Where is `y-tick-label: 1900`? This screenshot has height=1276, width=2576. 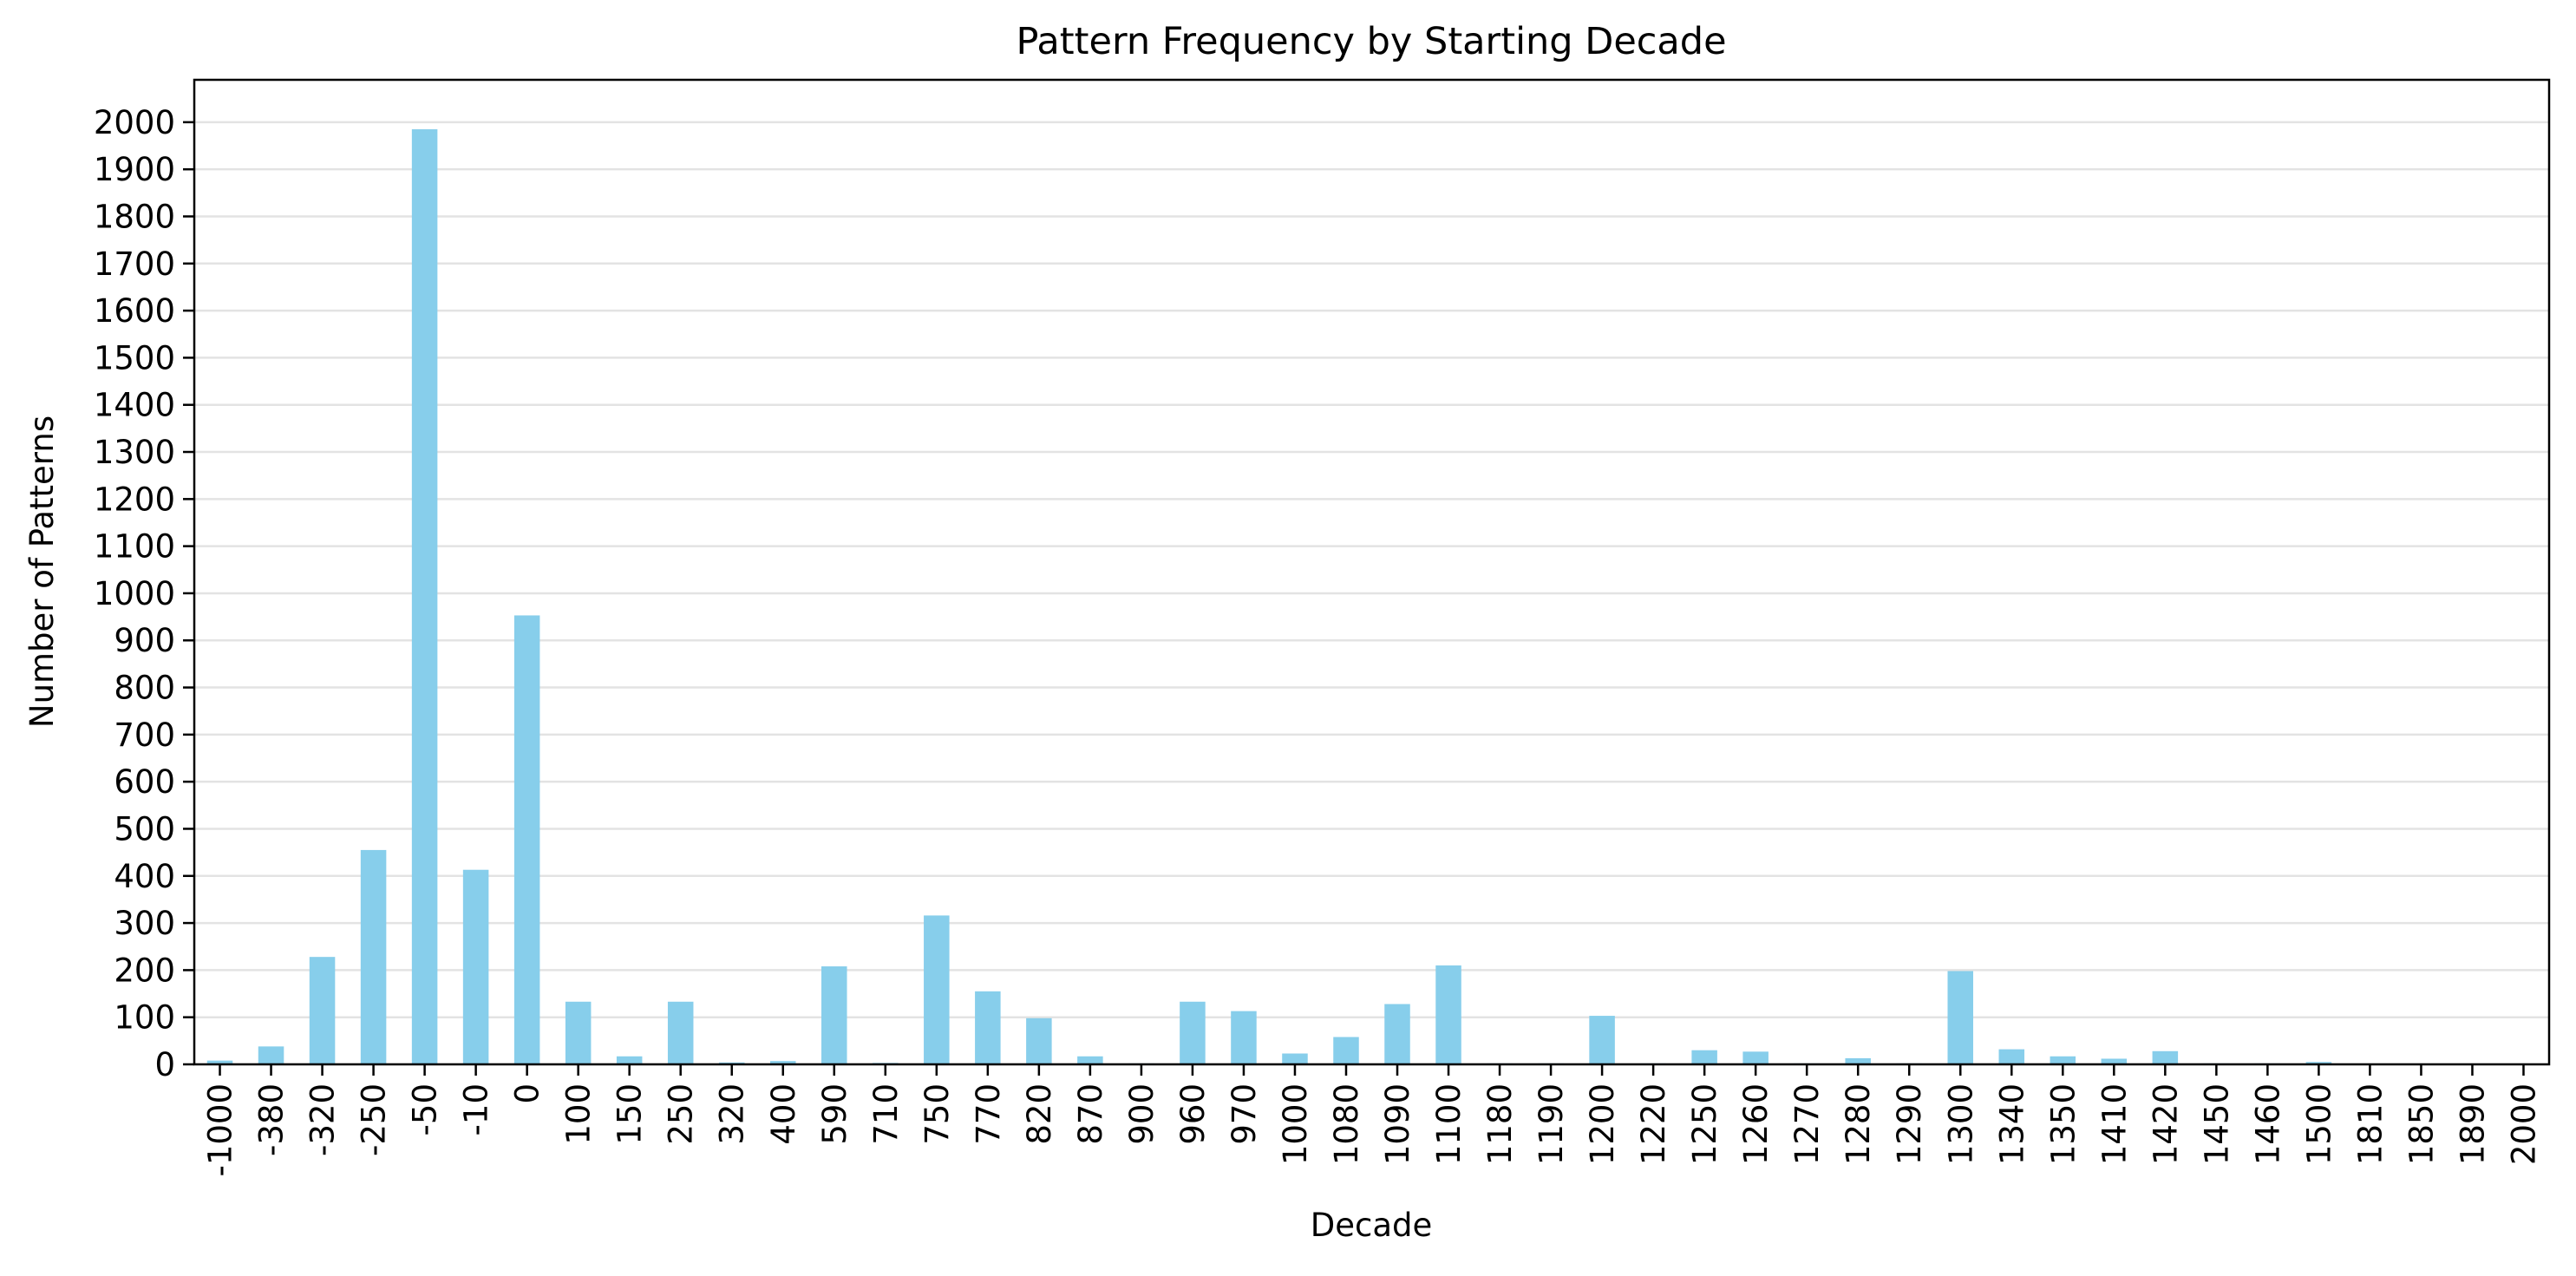 y-tick-label: 1900 is located at coordinates (134, 169).